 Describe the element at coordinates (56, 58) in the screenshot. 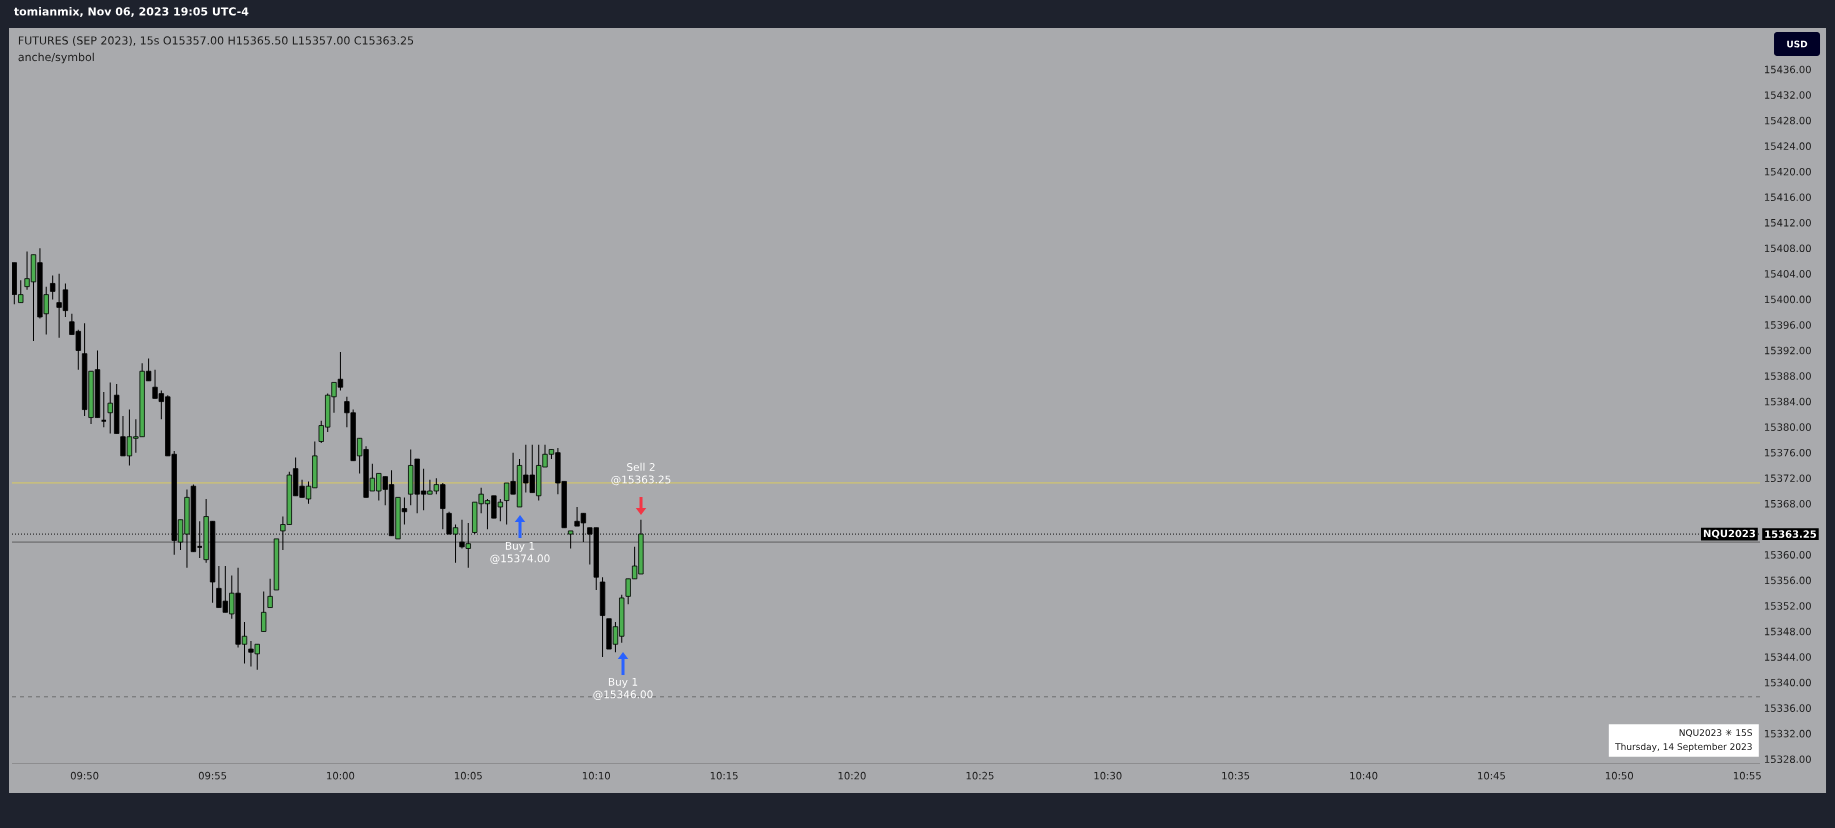

I see `annotation: anche/symbol` at that location.